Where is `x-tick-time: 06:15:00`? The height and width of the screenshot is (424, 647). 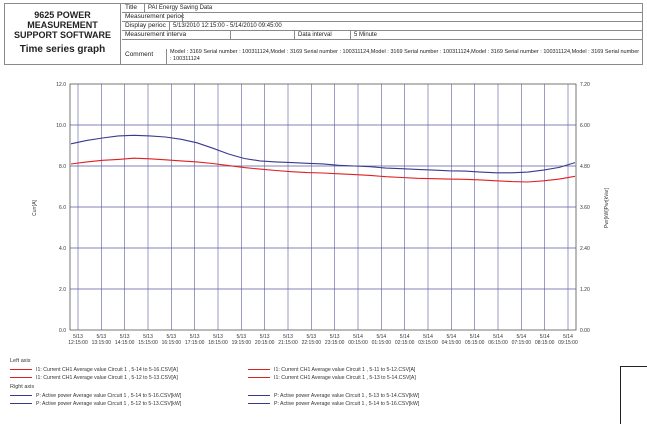 x-tick-time: 06:15:00 is located at coordinates (498, 343).